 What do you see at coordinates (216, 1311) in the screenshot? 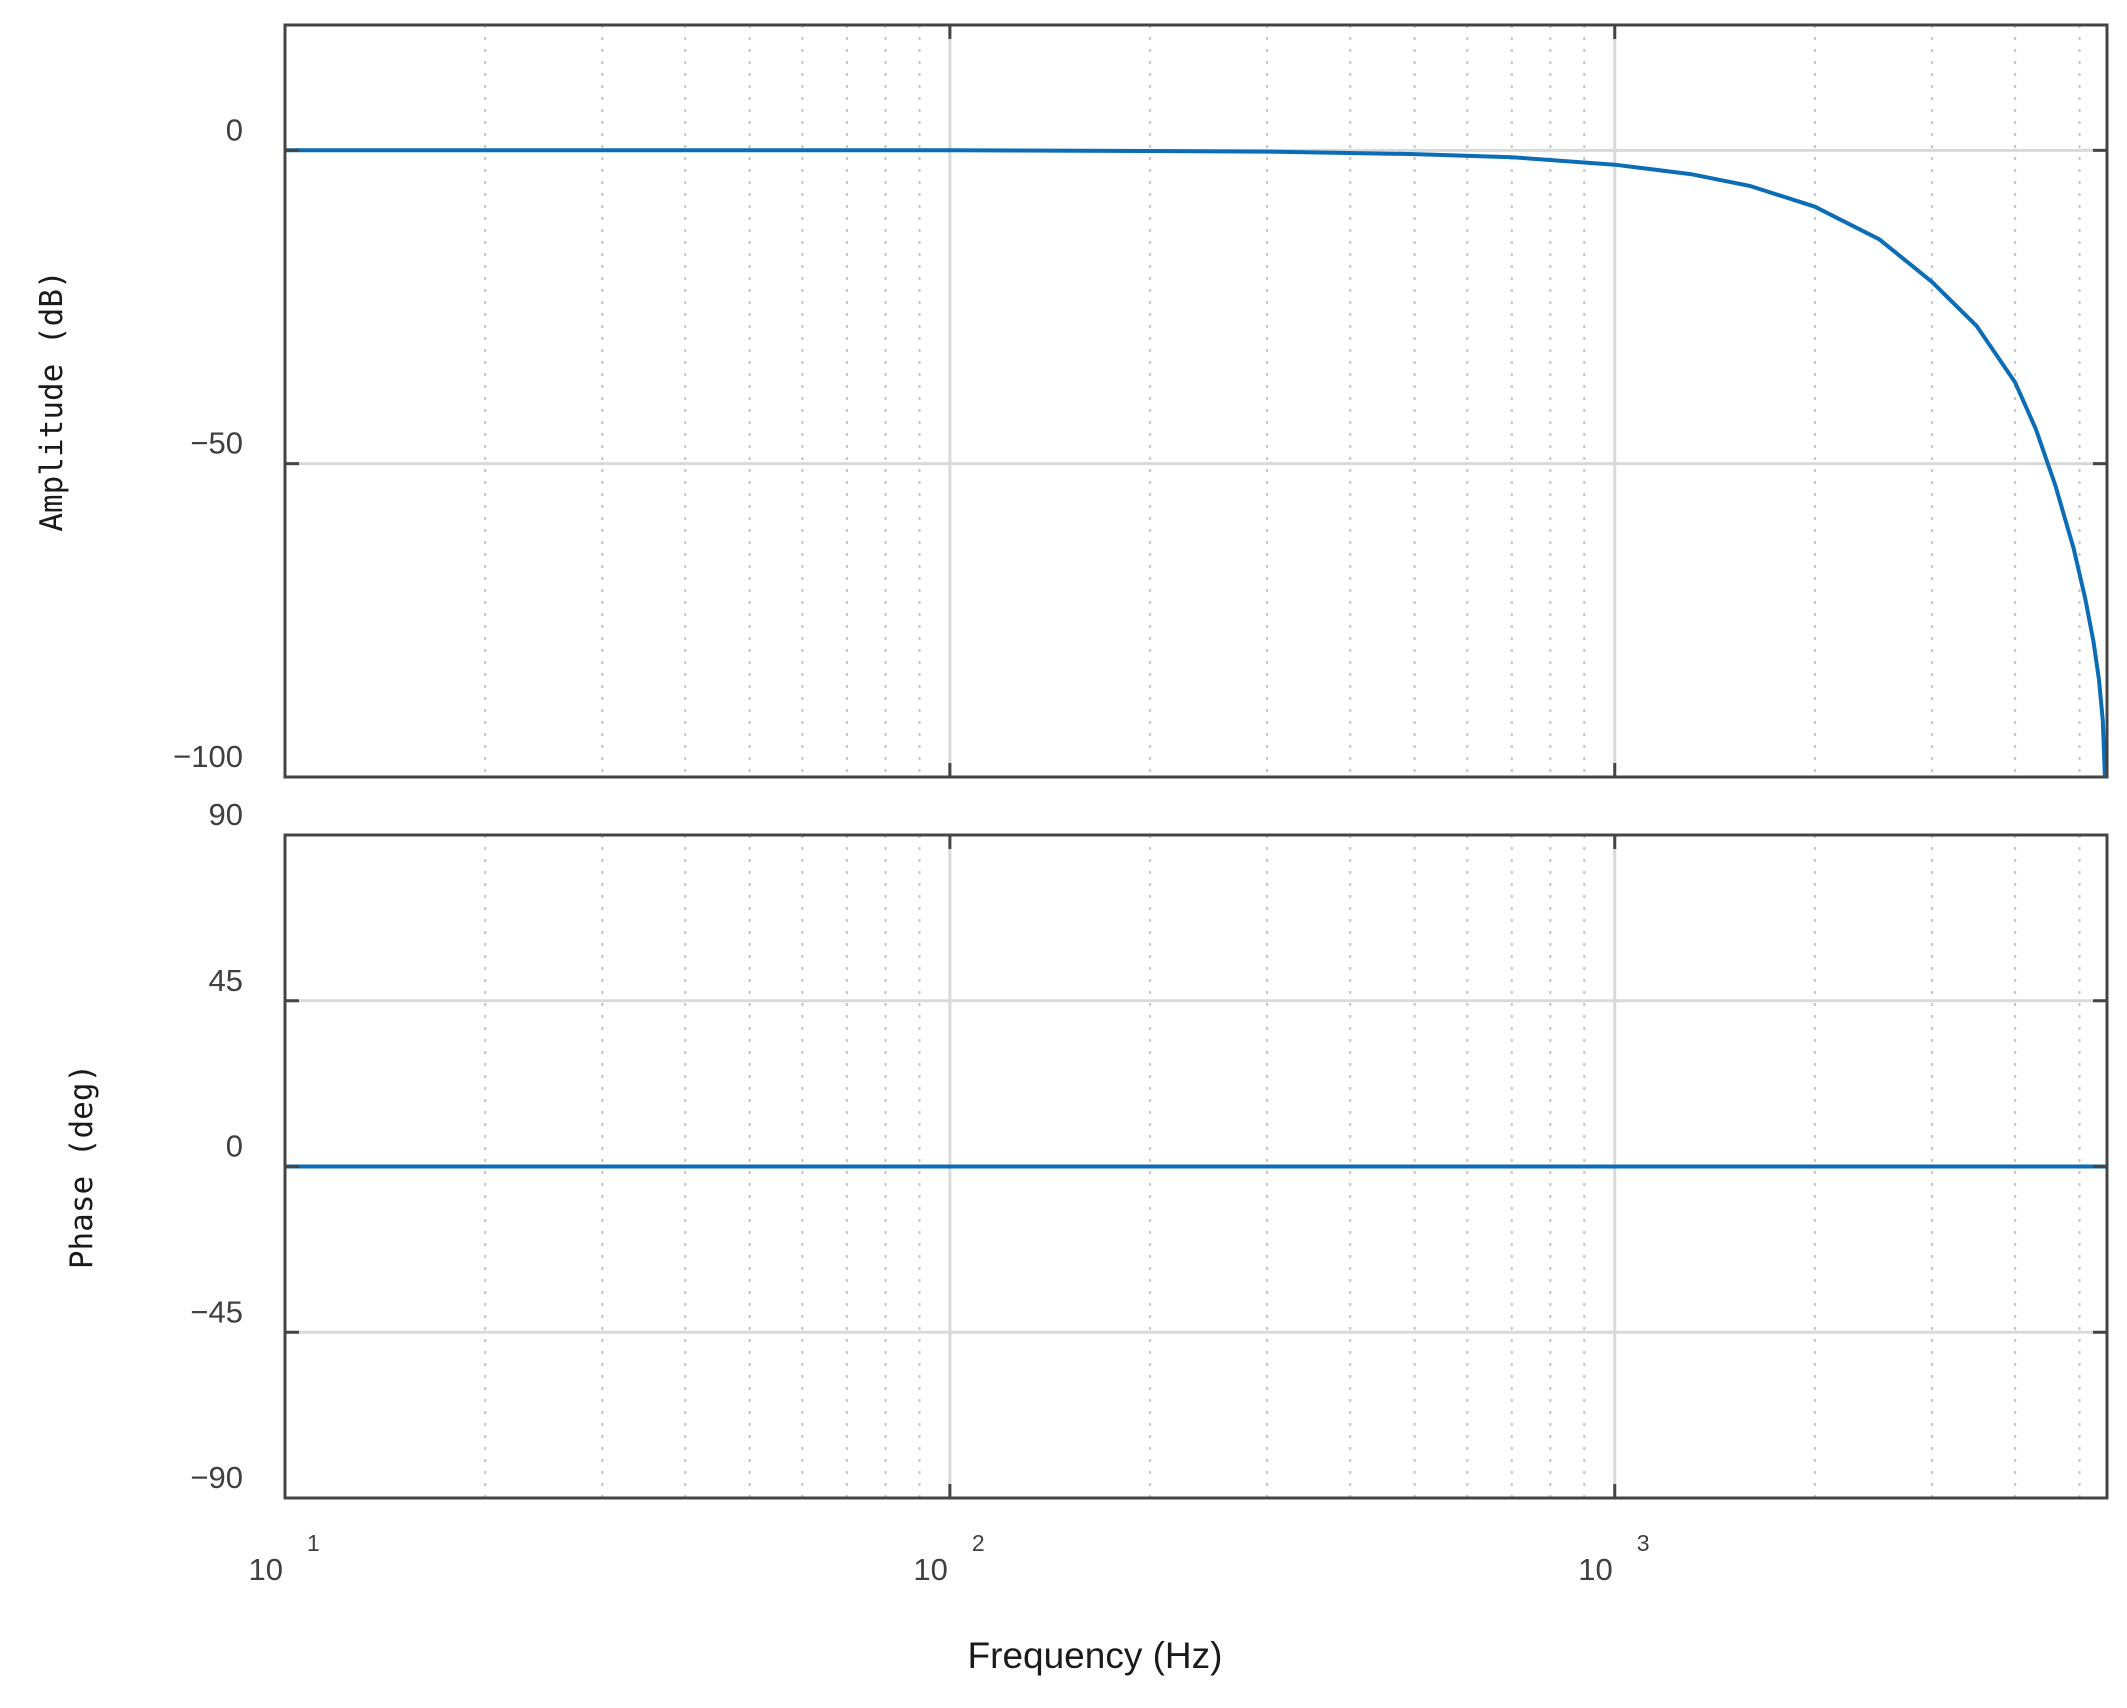
I see `y-tick-label: −45` at bounding box center [216, 1311].